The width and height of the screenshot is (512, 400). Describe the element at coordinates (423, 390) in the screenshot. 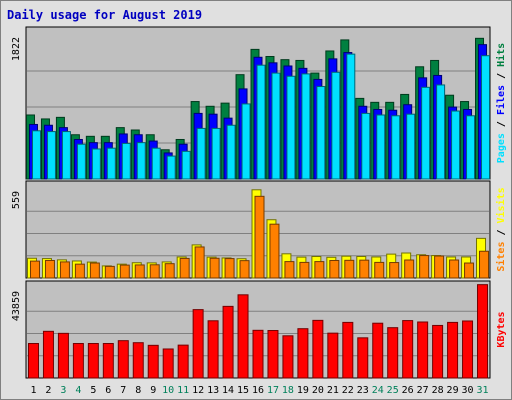

I see `x-tick-label-day-27: 27` at that location.